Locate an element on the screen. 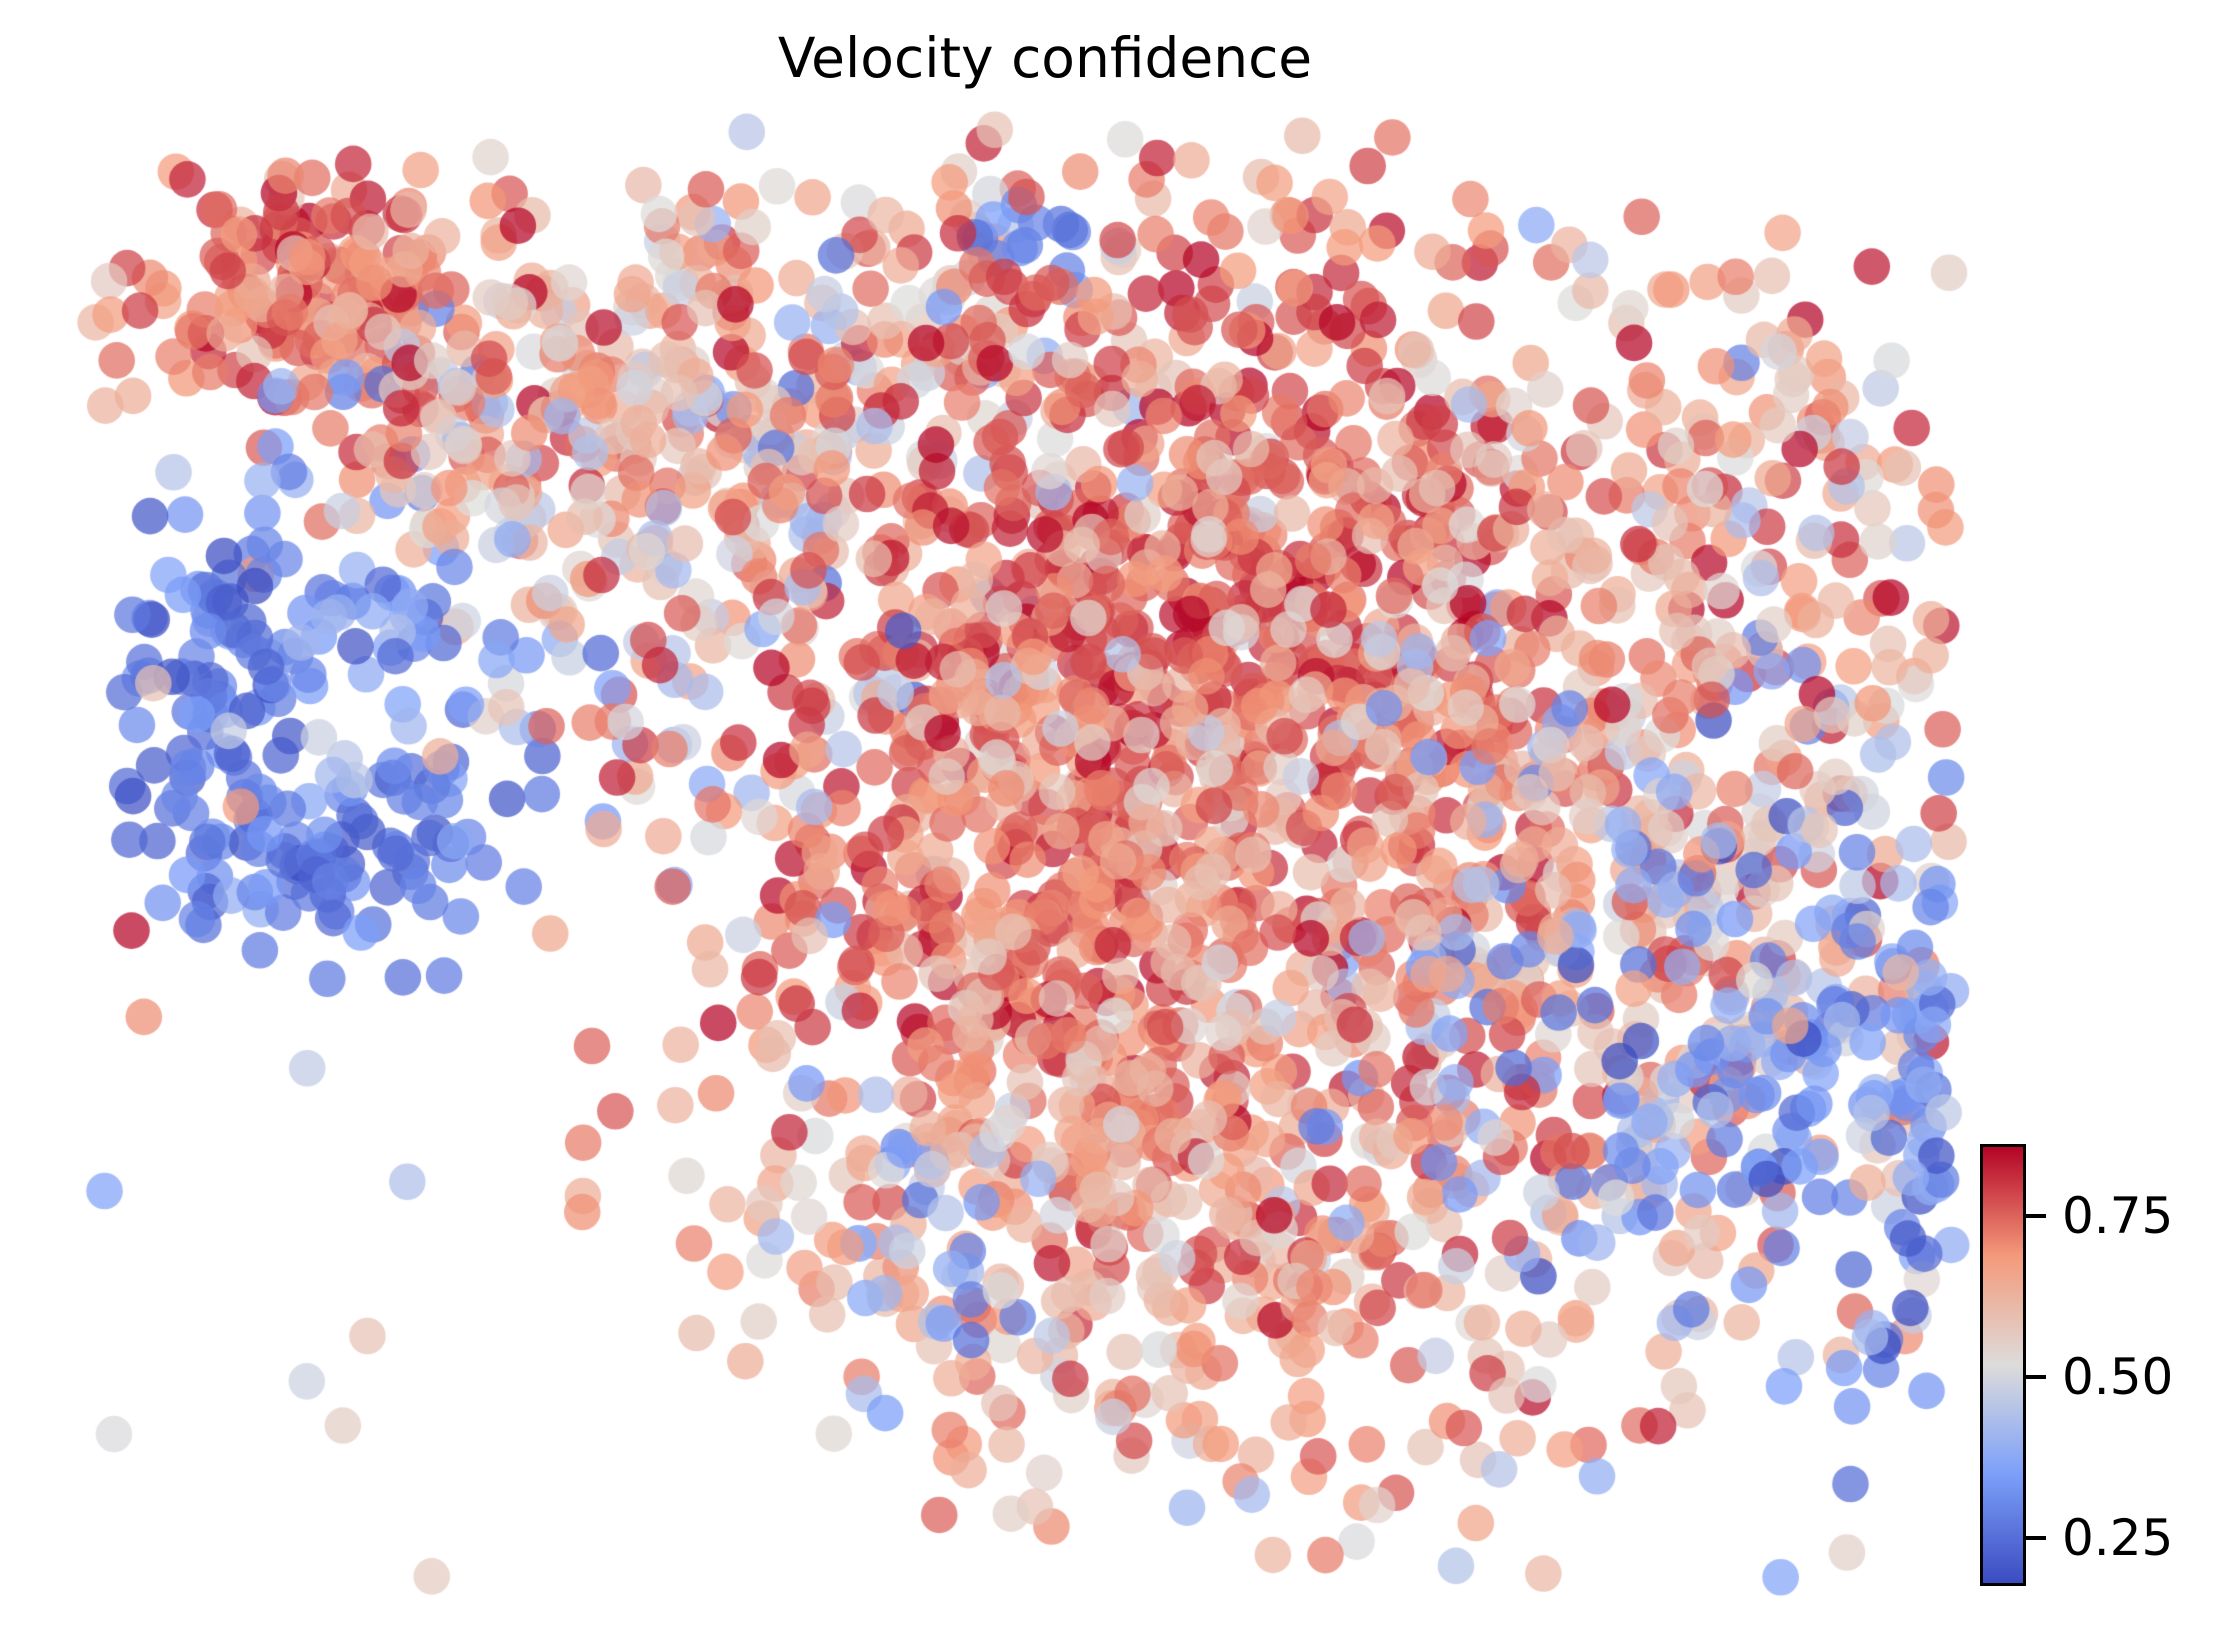 This screenshot has height=1633, width=2226. colorbar-tick-label: 0.25 is located at coordinates (2118, 1537).